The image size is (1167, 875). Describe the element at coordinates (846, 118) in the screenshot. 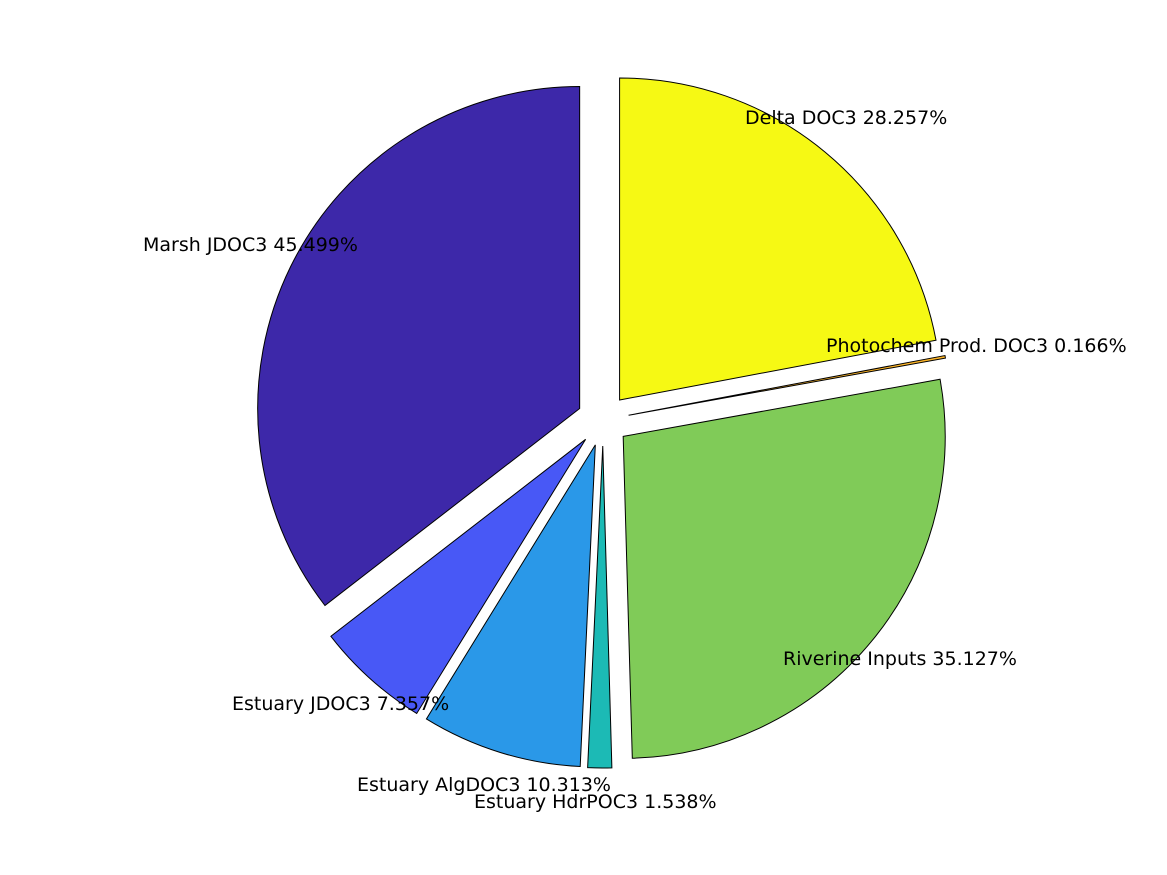

I see `slice-label: Delta DOC3 28.257%` at that location.